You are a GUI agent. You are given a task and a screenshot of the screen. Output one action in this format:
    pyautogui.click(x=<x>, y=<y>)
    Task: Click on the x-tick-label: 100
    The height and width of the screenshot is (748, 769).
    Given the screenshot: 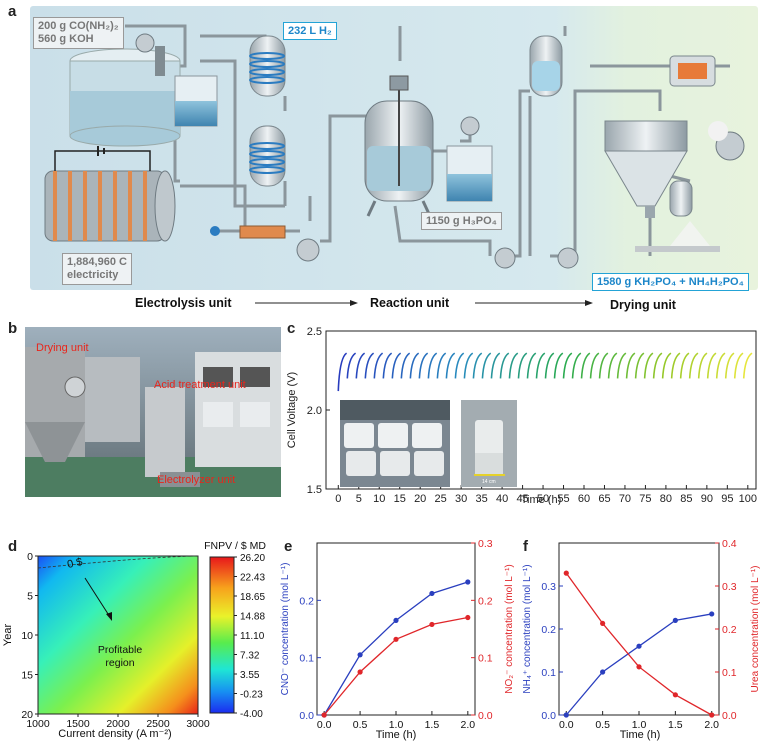 What is the action you would take?
    pyautogui.click(x=748, y=499)
    